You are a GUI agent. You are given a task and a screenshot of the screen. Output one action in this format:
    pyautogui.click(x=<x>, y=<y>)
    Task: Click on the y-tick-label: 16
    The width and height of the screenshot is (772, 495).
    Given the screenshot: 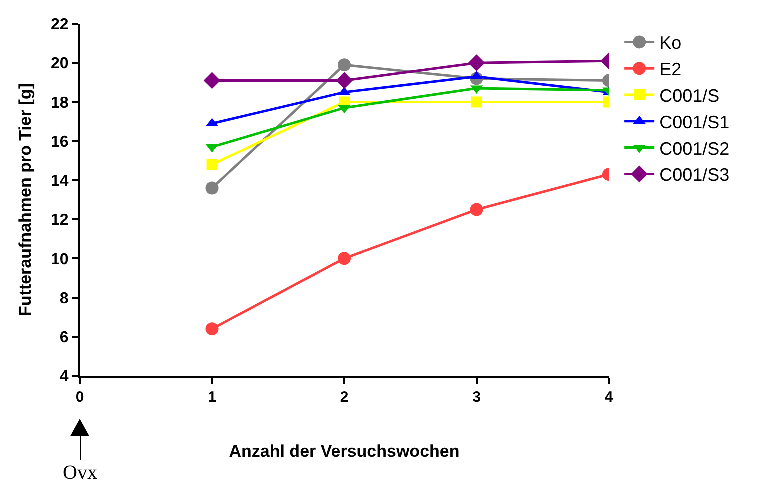 What is the action you would take?
    pyautogui.click(x=60, y=142)
    